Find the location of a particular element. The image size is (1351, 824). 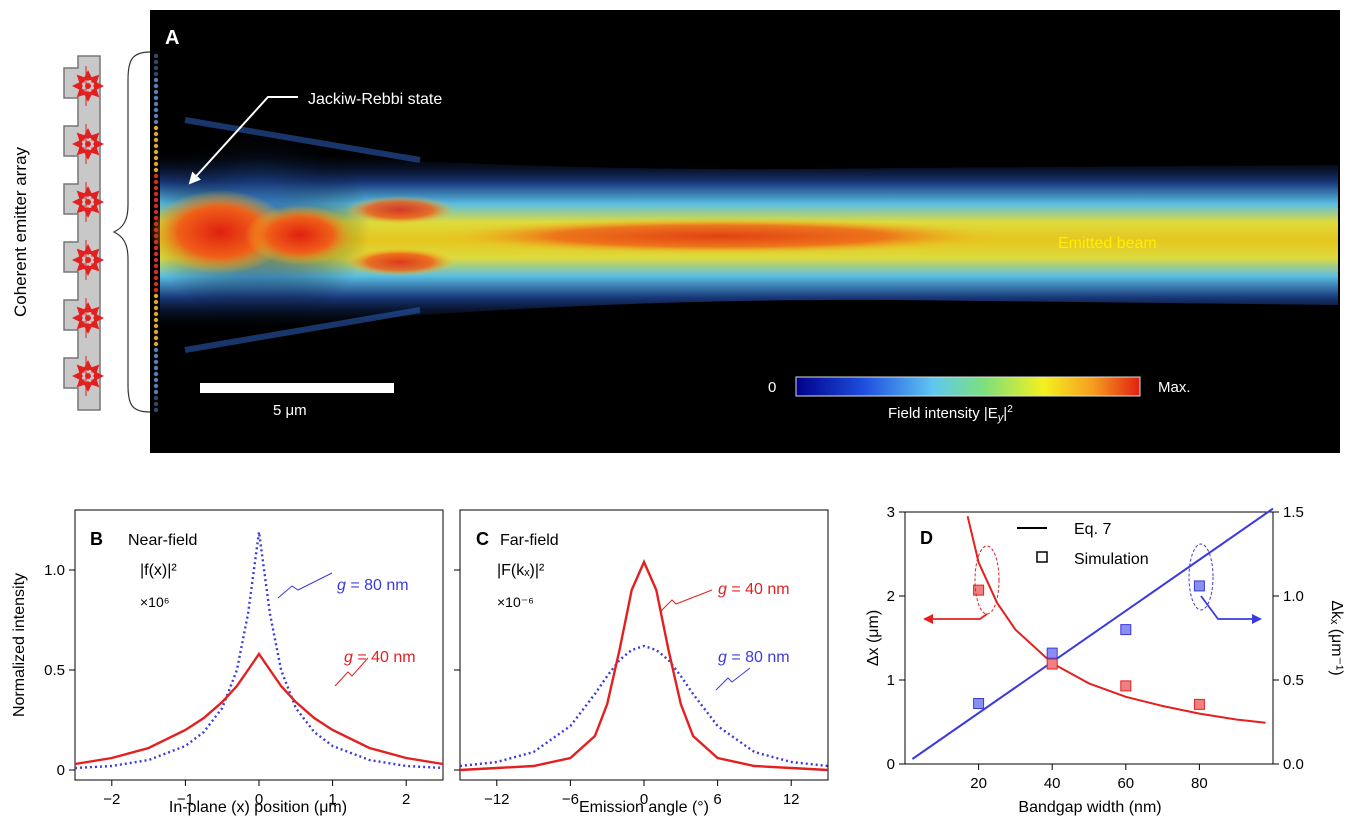

panel-c-letter: C is located at coordinates (482, 539).